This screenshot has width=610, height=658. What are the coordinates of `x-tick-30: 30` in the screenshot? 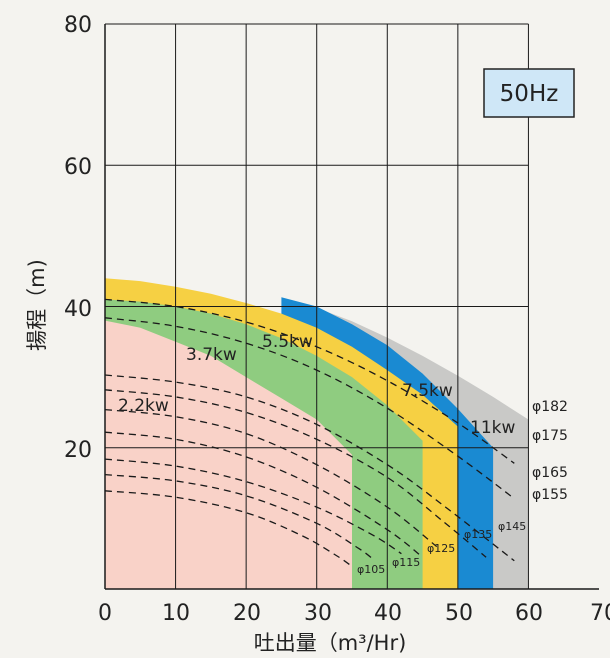 It's located at (318, 613).